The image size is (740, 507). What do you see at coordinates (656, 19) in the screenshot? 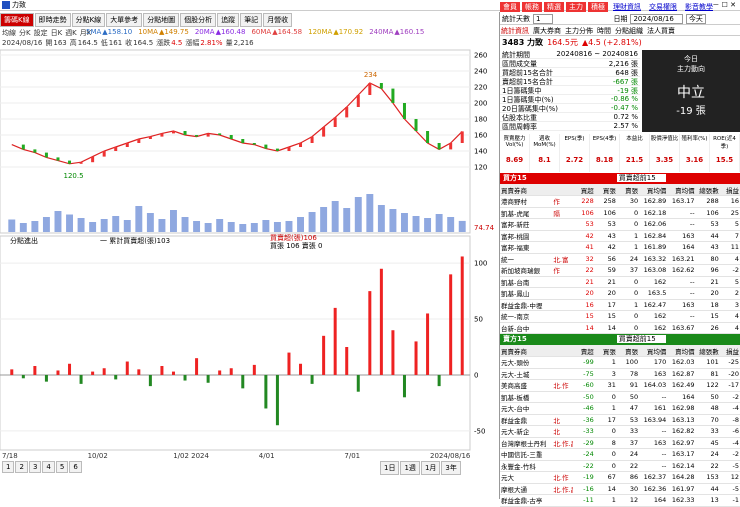
I see `date-input: 2024/08/16` at bounding box center [656, 19].